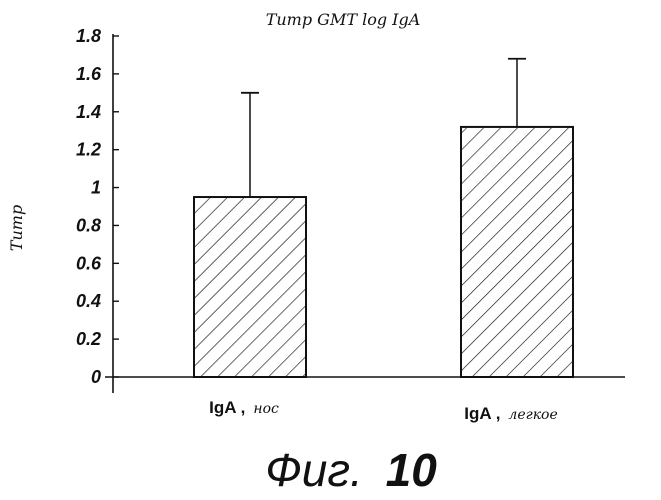 This screenshot has width=661, height=500. I want to click on x-tick-label-sub: легкое, so click(532, 415).